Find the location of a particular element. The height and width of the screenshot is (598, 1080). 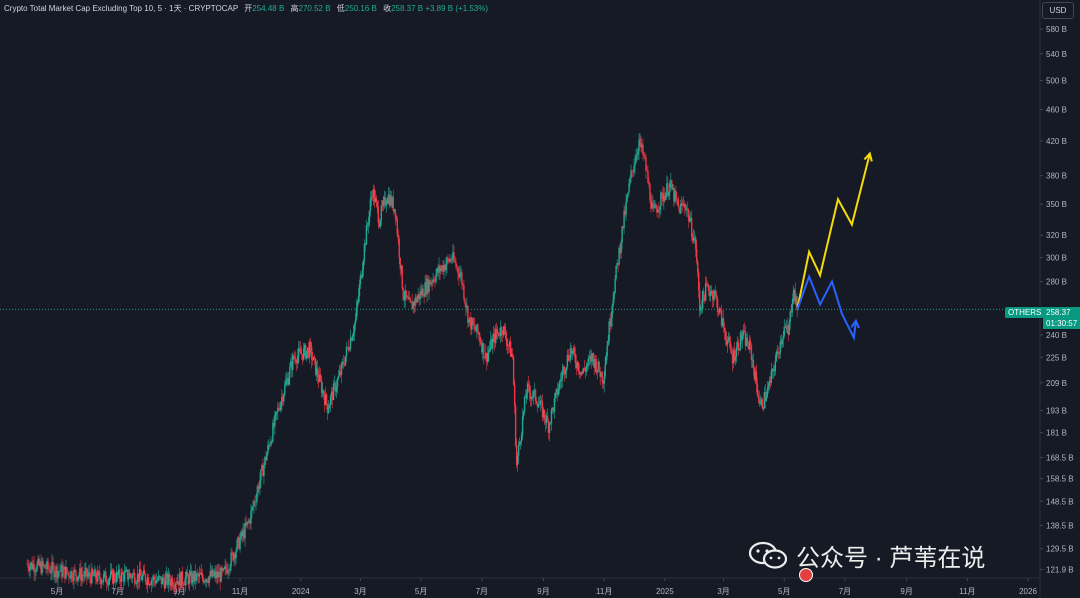

open-label: 开 is located at coordinates (248, 8).